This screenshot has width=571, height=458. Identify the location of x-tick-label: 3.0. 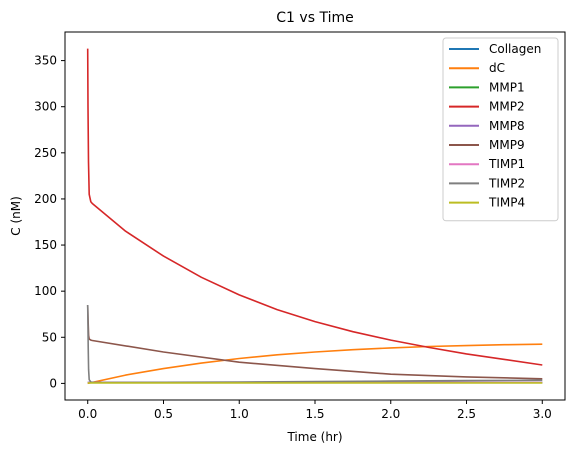
(542, 414).